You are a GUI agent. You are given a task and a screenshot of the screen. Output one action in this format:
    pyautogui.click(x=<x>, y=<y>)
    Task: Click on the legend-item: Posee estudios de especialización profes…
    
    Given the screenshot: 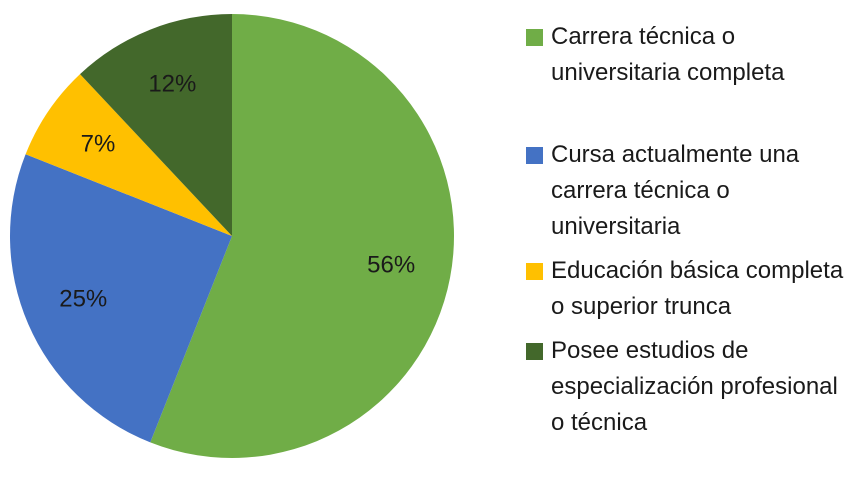 What is the action you would take?
    pyautogui.click(x=686, y=387)
    